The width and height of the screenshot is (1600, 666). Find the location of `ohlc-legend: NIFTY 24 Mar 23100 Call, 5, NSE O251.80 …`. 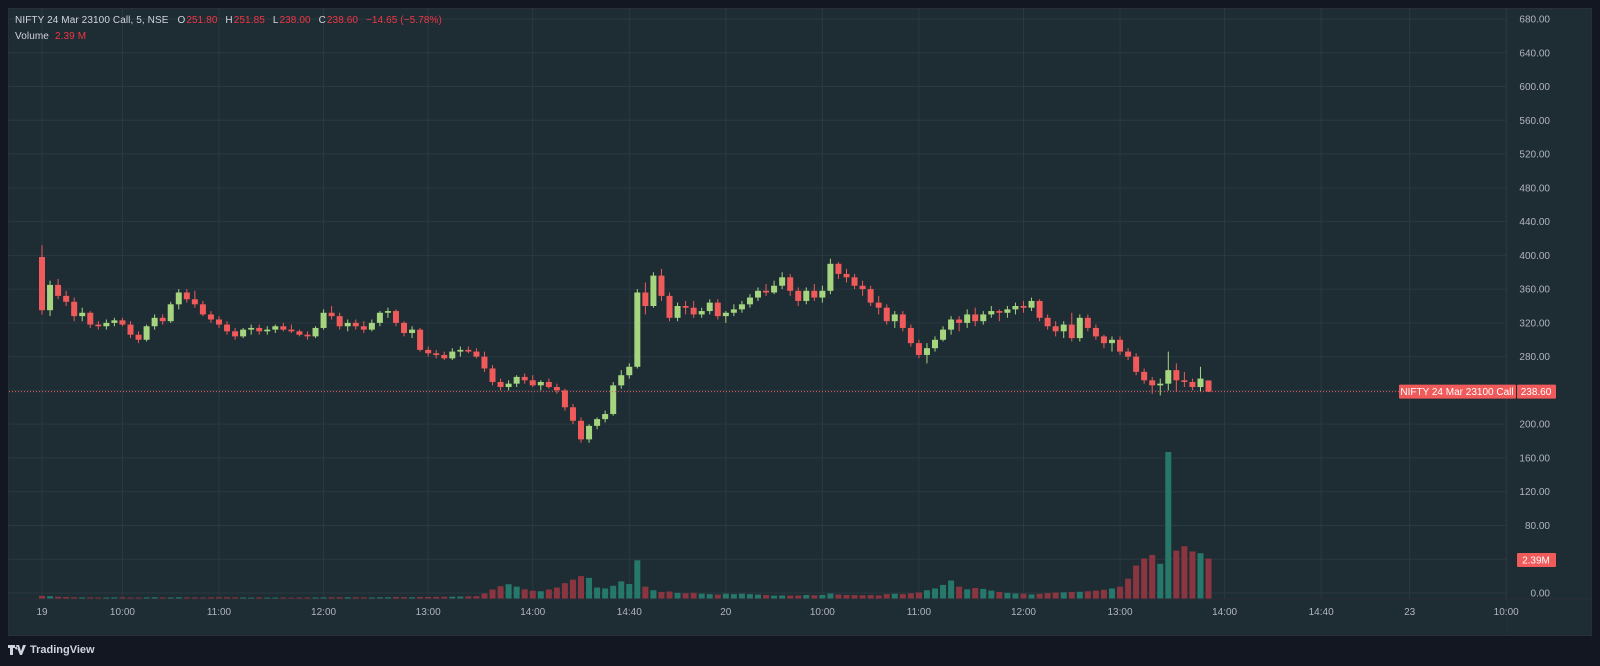

ohlc-legend: NIFTY 24 Mar 23100 Call, 5, NSE O251.80 … is located at coordinates (231, 20).